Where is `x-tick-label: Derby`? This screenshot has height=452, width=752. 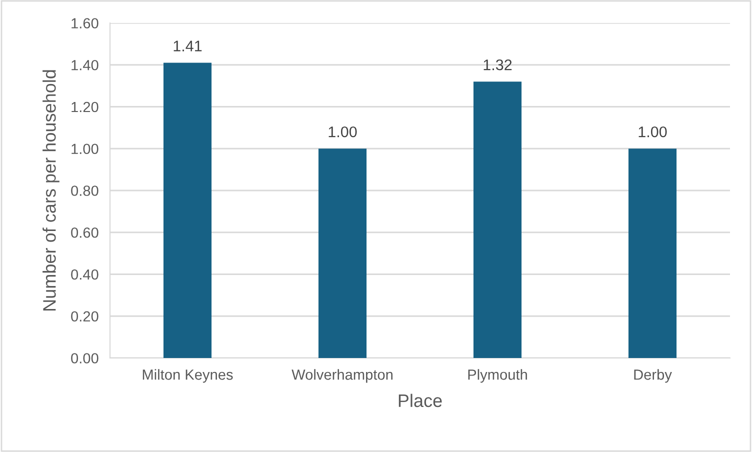 x-tick-label: Derby is located at coordinates (653, 376).